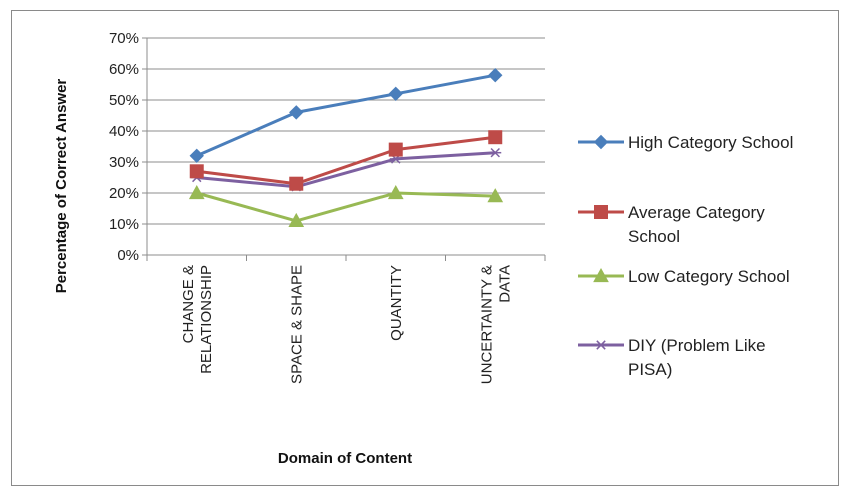 The height and width of the screenshot is (491, 844). Describe the element at coordinates (124, 38) in the screenshot. I see `y-tick-label: 70%` at that location.